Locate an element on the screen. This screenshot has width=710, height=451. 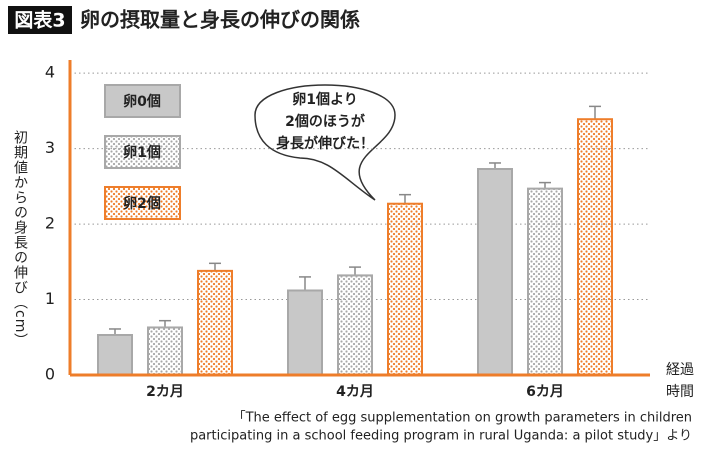
x-axis-label: 時間 is located at coordinates (680, 392).